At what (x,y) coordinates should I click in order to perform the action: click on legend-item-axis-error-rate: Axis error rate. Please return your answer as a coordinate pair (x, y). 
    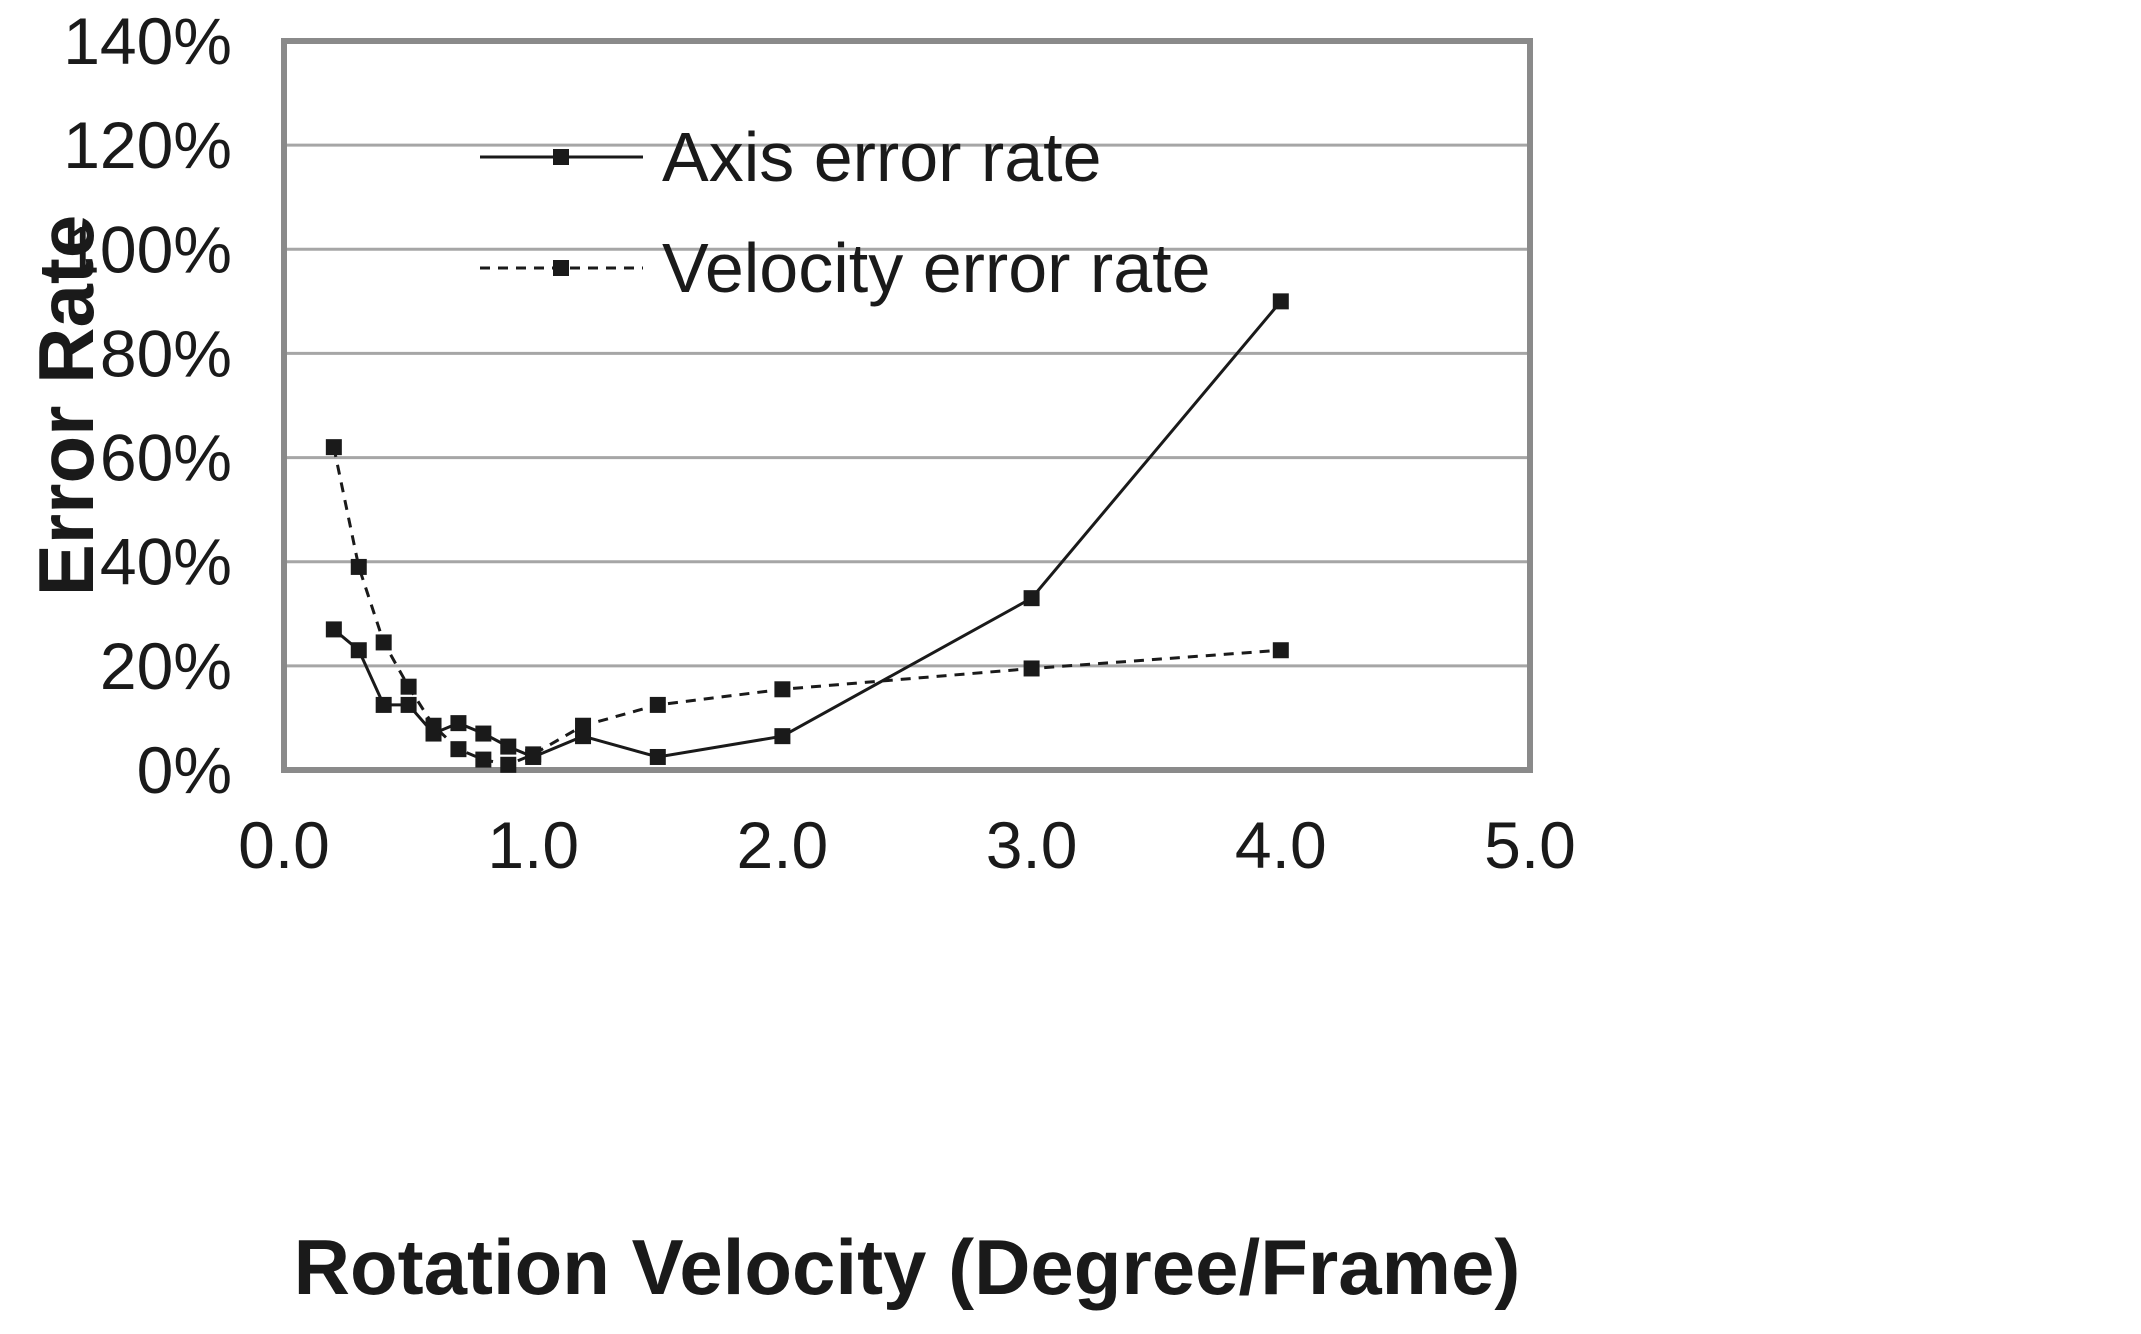
    Looking at the image, I should click on (791, 157).